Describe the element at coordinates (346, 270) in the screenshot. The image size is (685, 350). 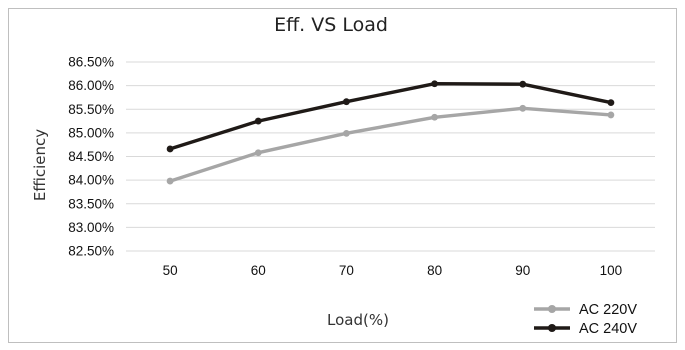
I see `x-tick-label: 70` at that location.